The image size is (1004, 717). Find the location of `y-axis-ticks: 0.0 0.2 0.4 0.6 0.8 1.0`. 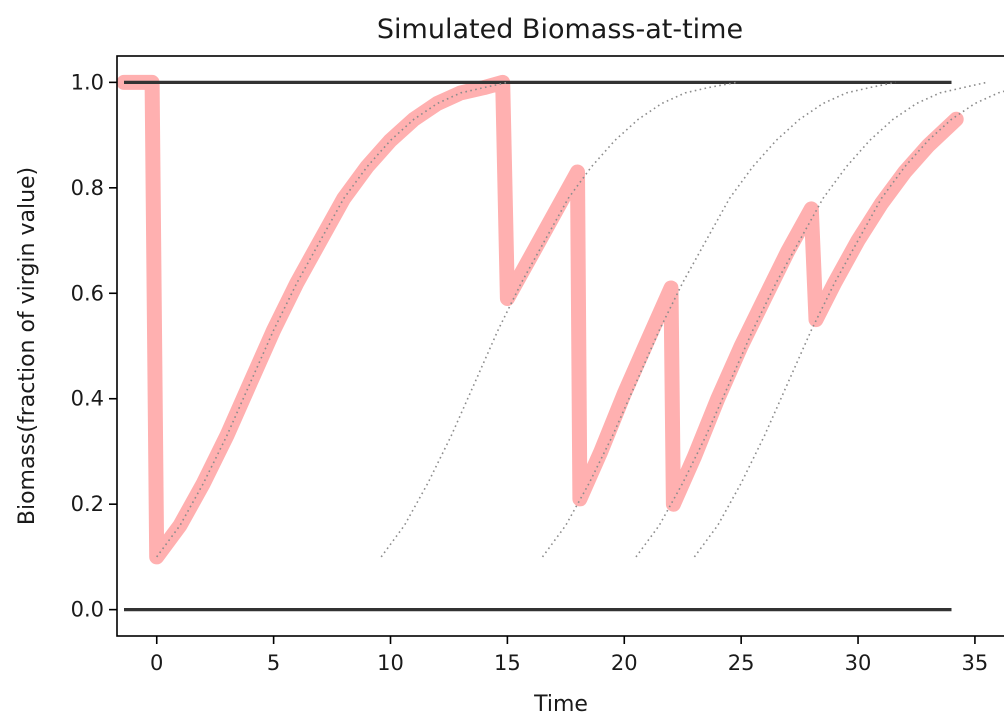

y-axis-ticks: 0.0 0.2 0.4 0.6 0.8 1.0 is located at coordinates (94, 346).